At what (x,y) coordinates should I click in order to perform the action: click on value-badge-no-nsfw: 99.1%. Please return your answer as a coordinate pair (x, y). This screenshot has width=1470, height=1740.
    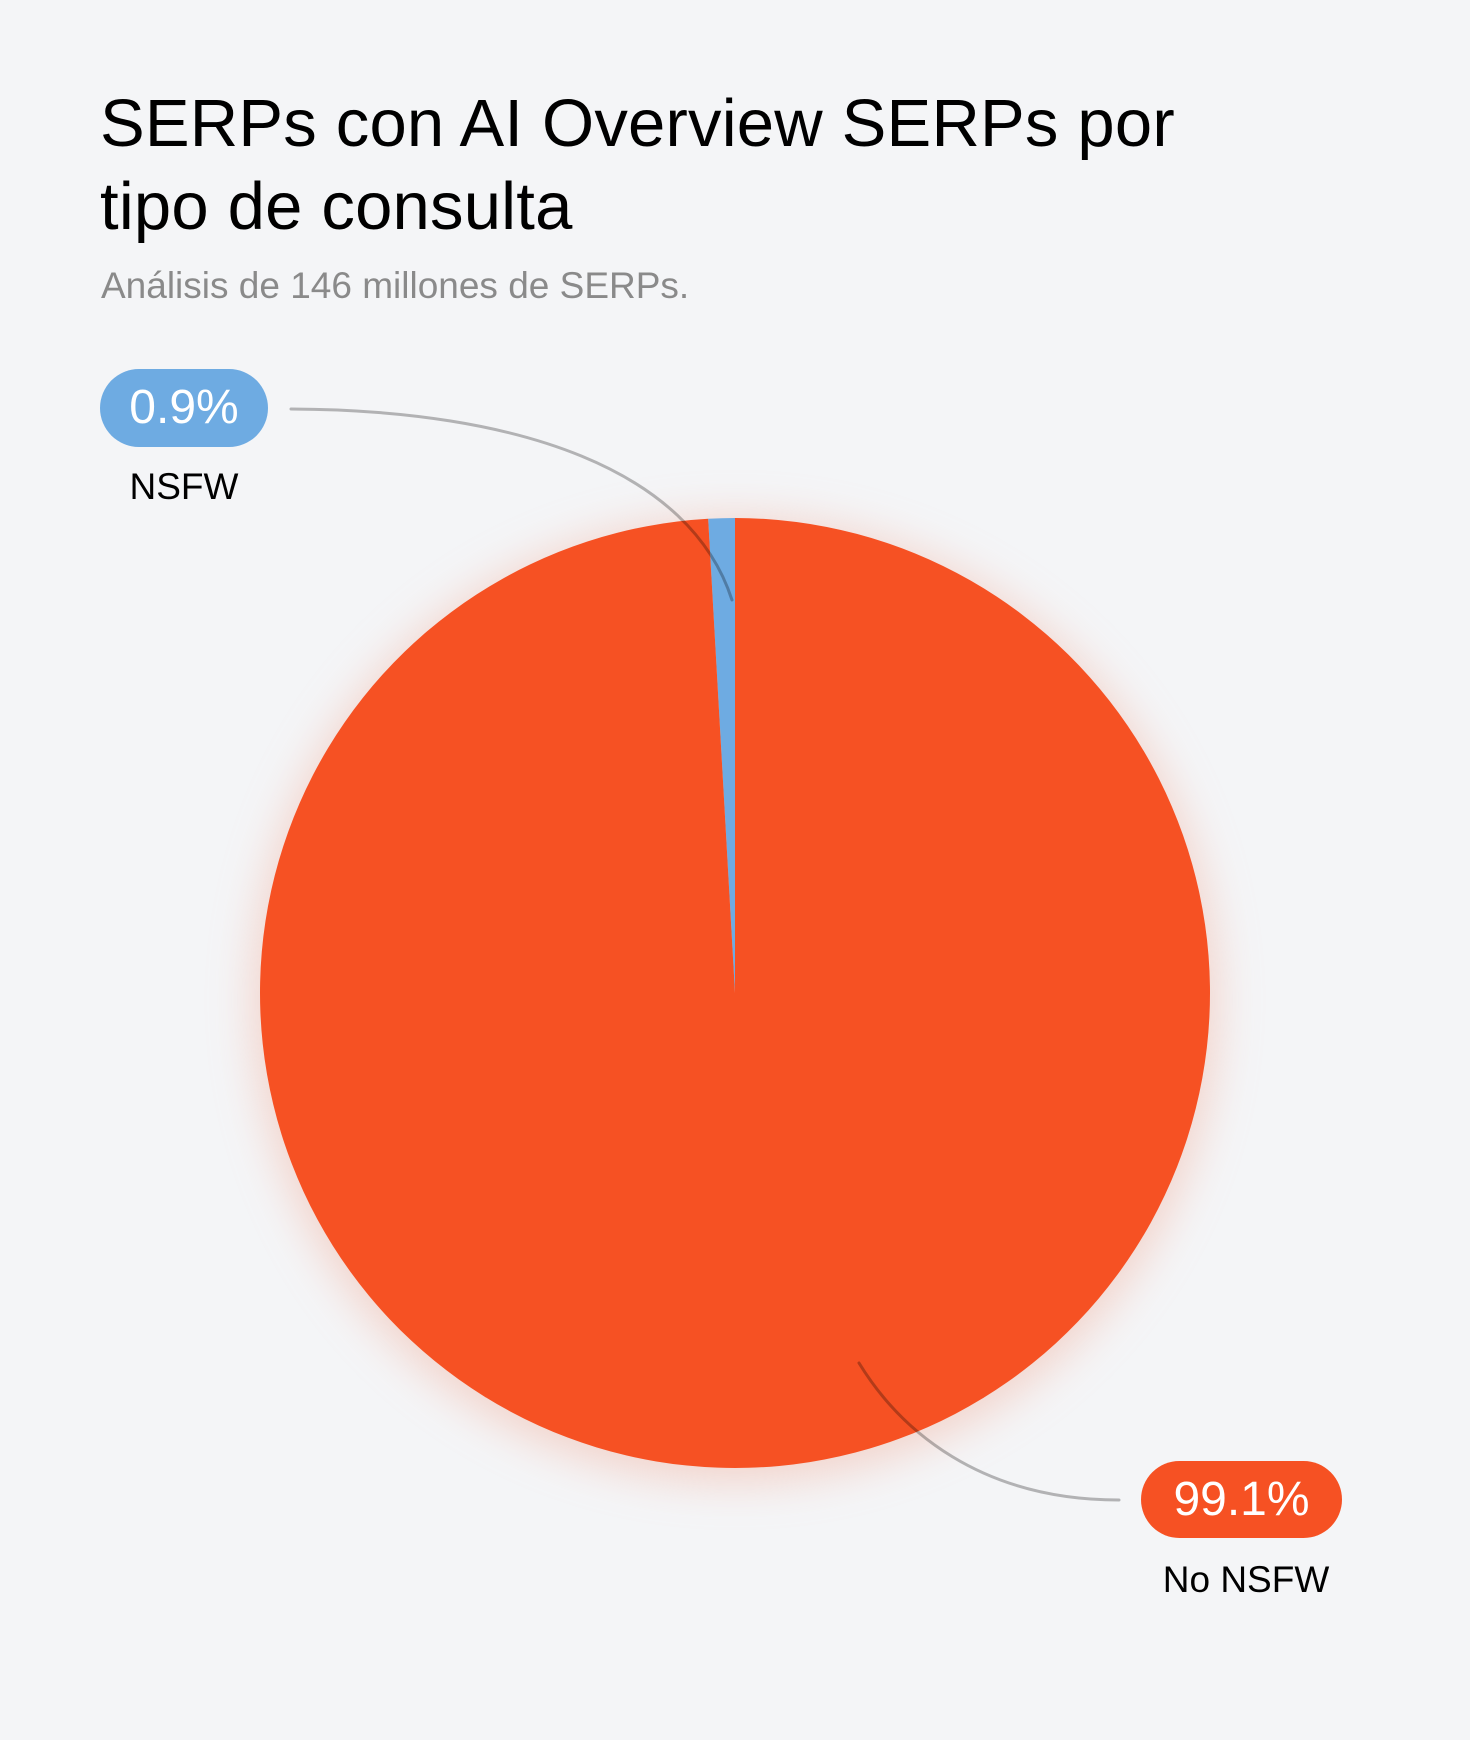
    Looking at the image, I should click on (1241, 1499).